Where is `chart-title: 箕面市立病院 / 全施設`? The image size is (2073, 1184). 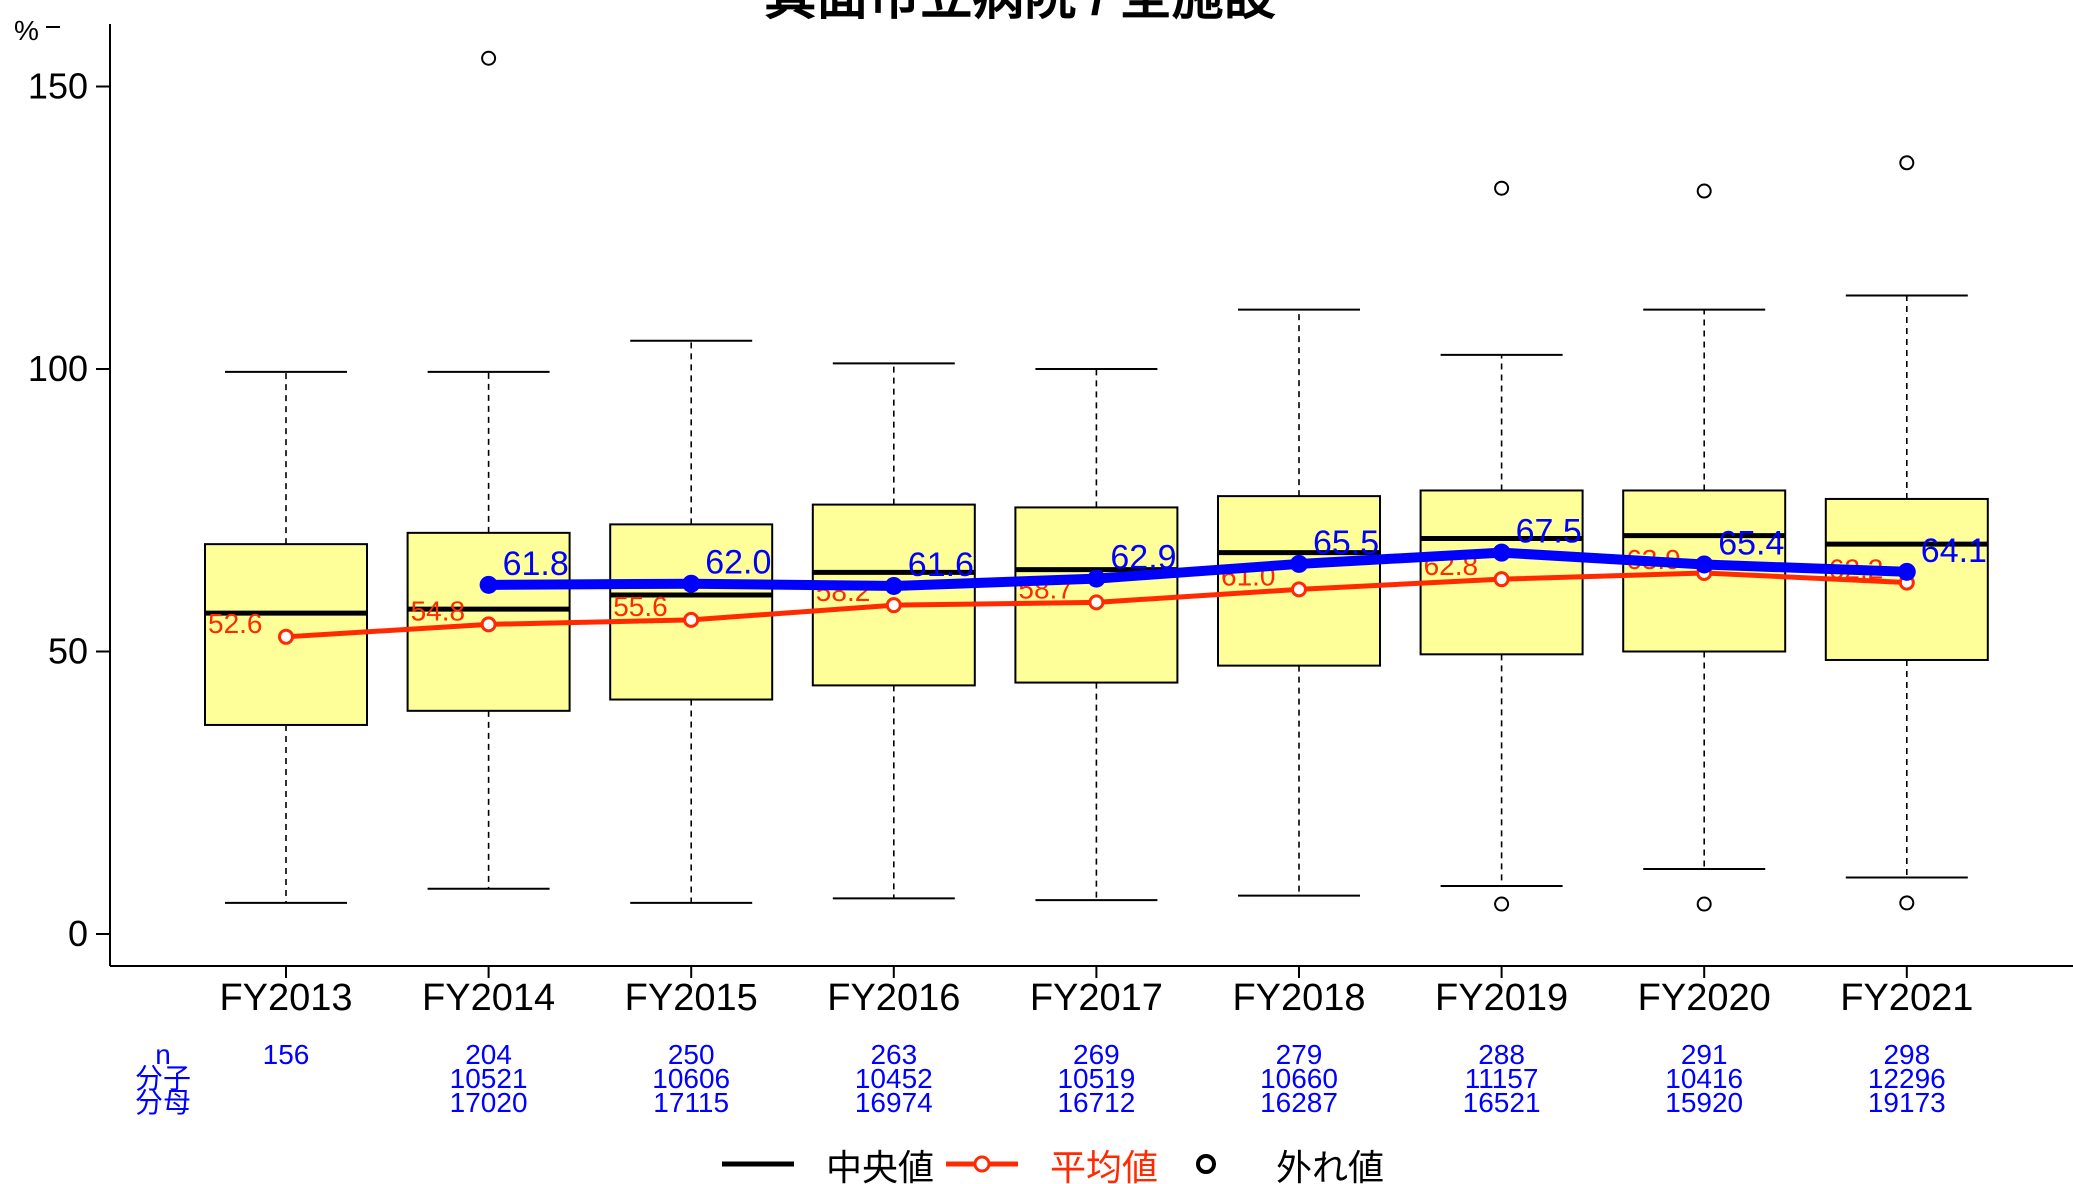 chart-title: 箕面市立病院 / 全施設 is located at coordinates (1019, 13).